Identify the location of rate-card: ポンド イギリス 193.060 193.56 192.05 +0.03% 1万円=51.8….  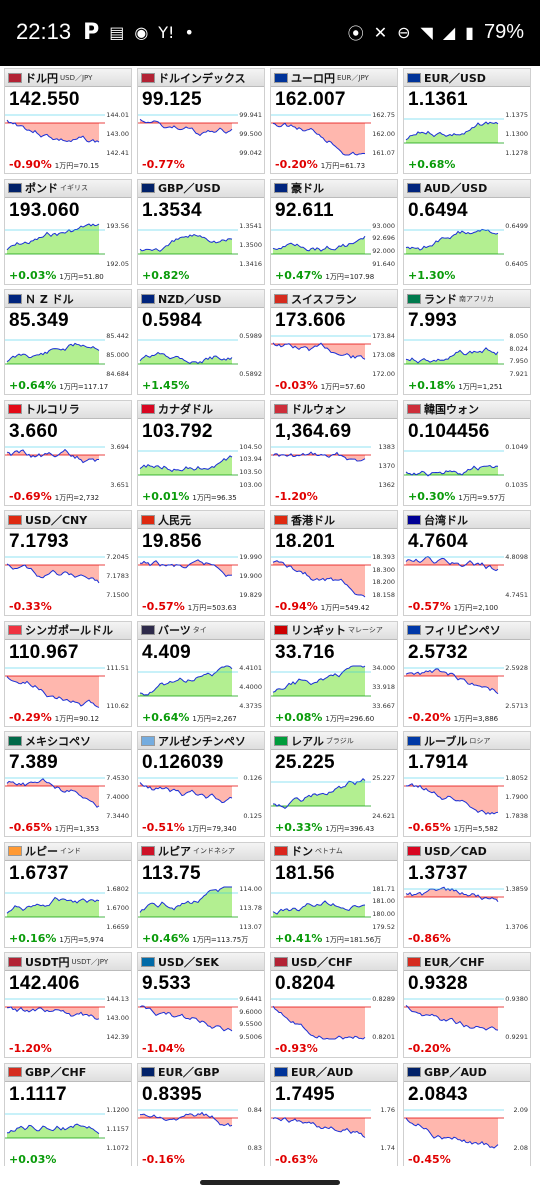
(68, 231).